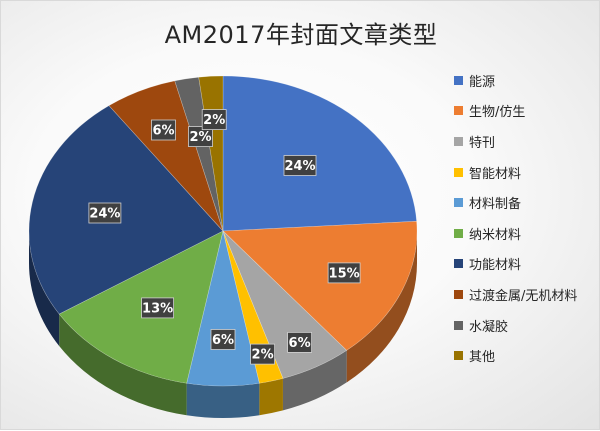 The image size is (600, 431). Describe the element at coordinates (495, 205) in the screenshot. I see `legend-label: 材料制备` at that location.